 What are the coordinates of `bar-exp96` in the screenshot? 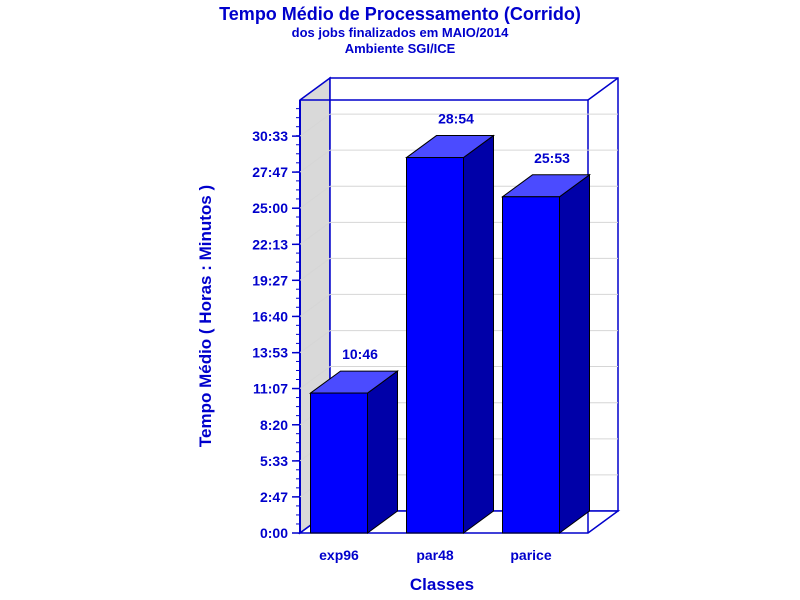 It's located at (354, 452).